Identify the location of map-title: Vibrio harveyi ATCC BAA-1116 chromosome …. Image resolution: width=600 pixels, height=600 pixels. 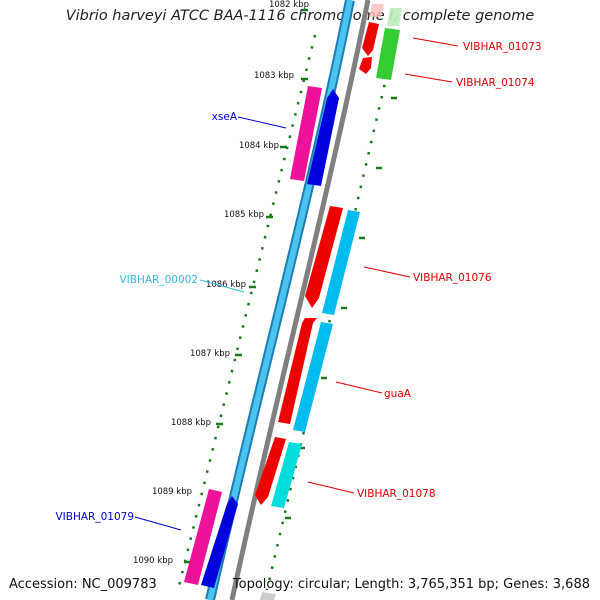
(300, 16).